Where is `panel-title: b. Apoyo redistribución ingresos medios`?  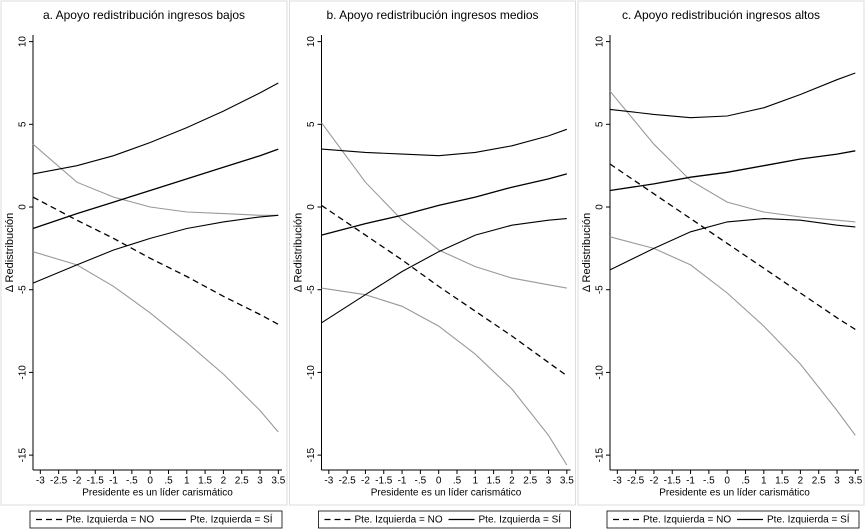 panel-title: b. Apoyo redistribución ingresos medios is located at coordinates (432, 15).